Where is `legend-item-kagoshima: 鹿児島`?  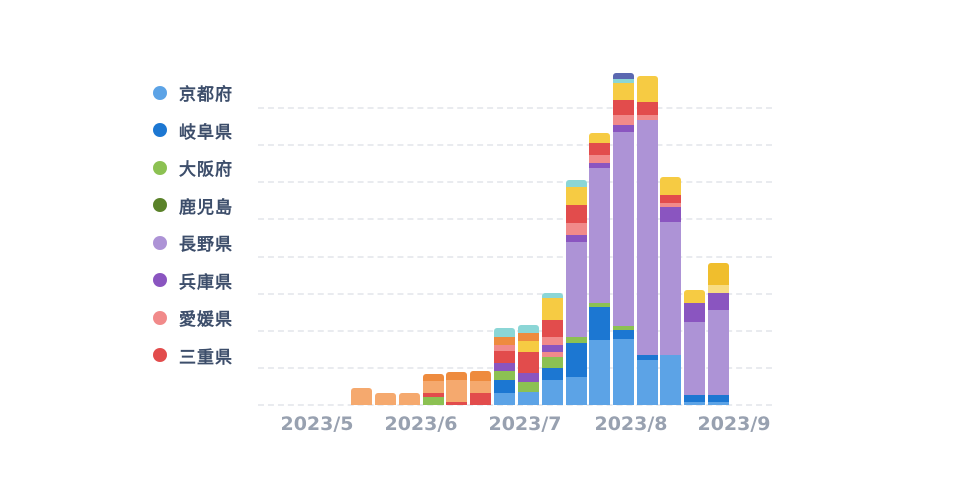
legend-item-kagoshima: 鹿児島 is located at coordinates (213, 206).